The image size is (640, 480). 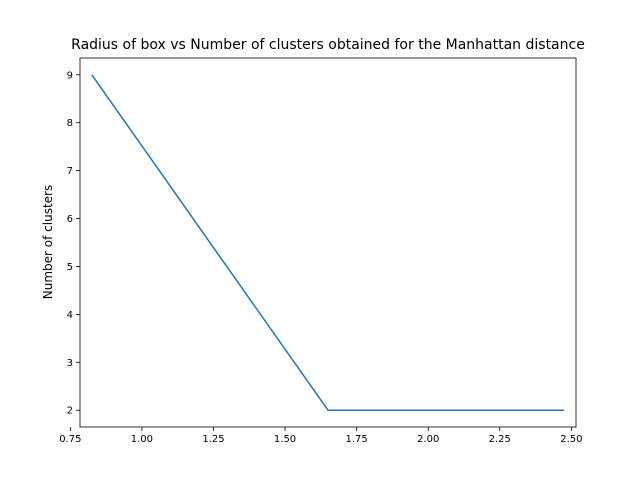 I want to click on x-tick-label: 0.75, so click(x=70, y=439).